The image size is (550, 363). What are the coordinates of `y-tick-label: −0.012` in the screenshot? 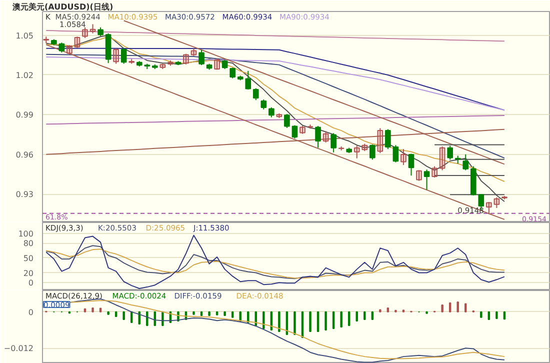 It's located at (19, 349).